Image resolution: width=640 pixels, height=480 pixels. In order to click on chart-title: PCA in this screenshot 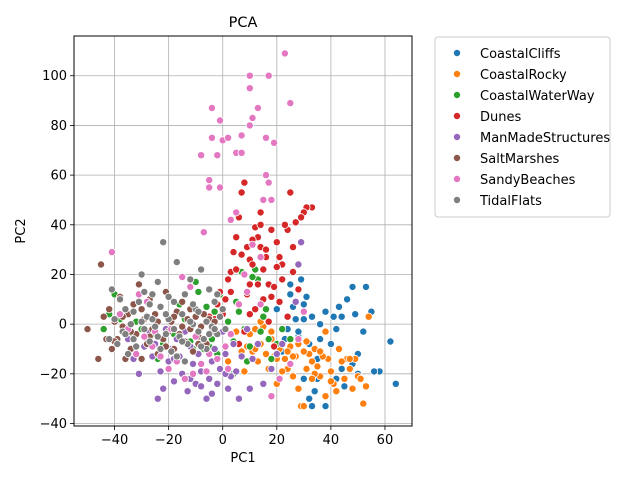, I will do `click(243, 23)`.